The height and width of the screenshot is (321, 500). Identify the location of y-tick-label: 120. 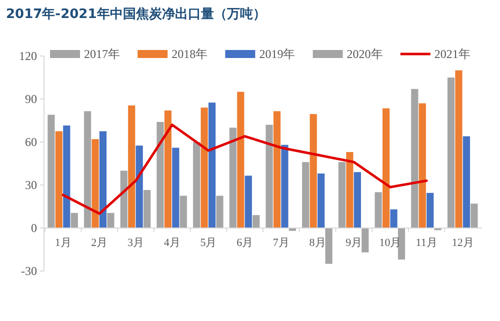
(28, 56).